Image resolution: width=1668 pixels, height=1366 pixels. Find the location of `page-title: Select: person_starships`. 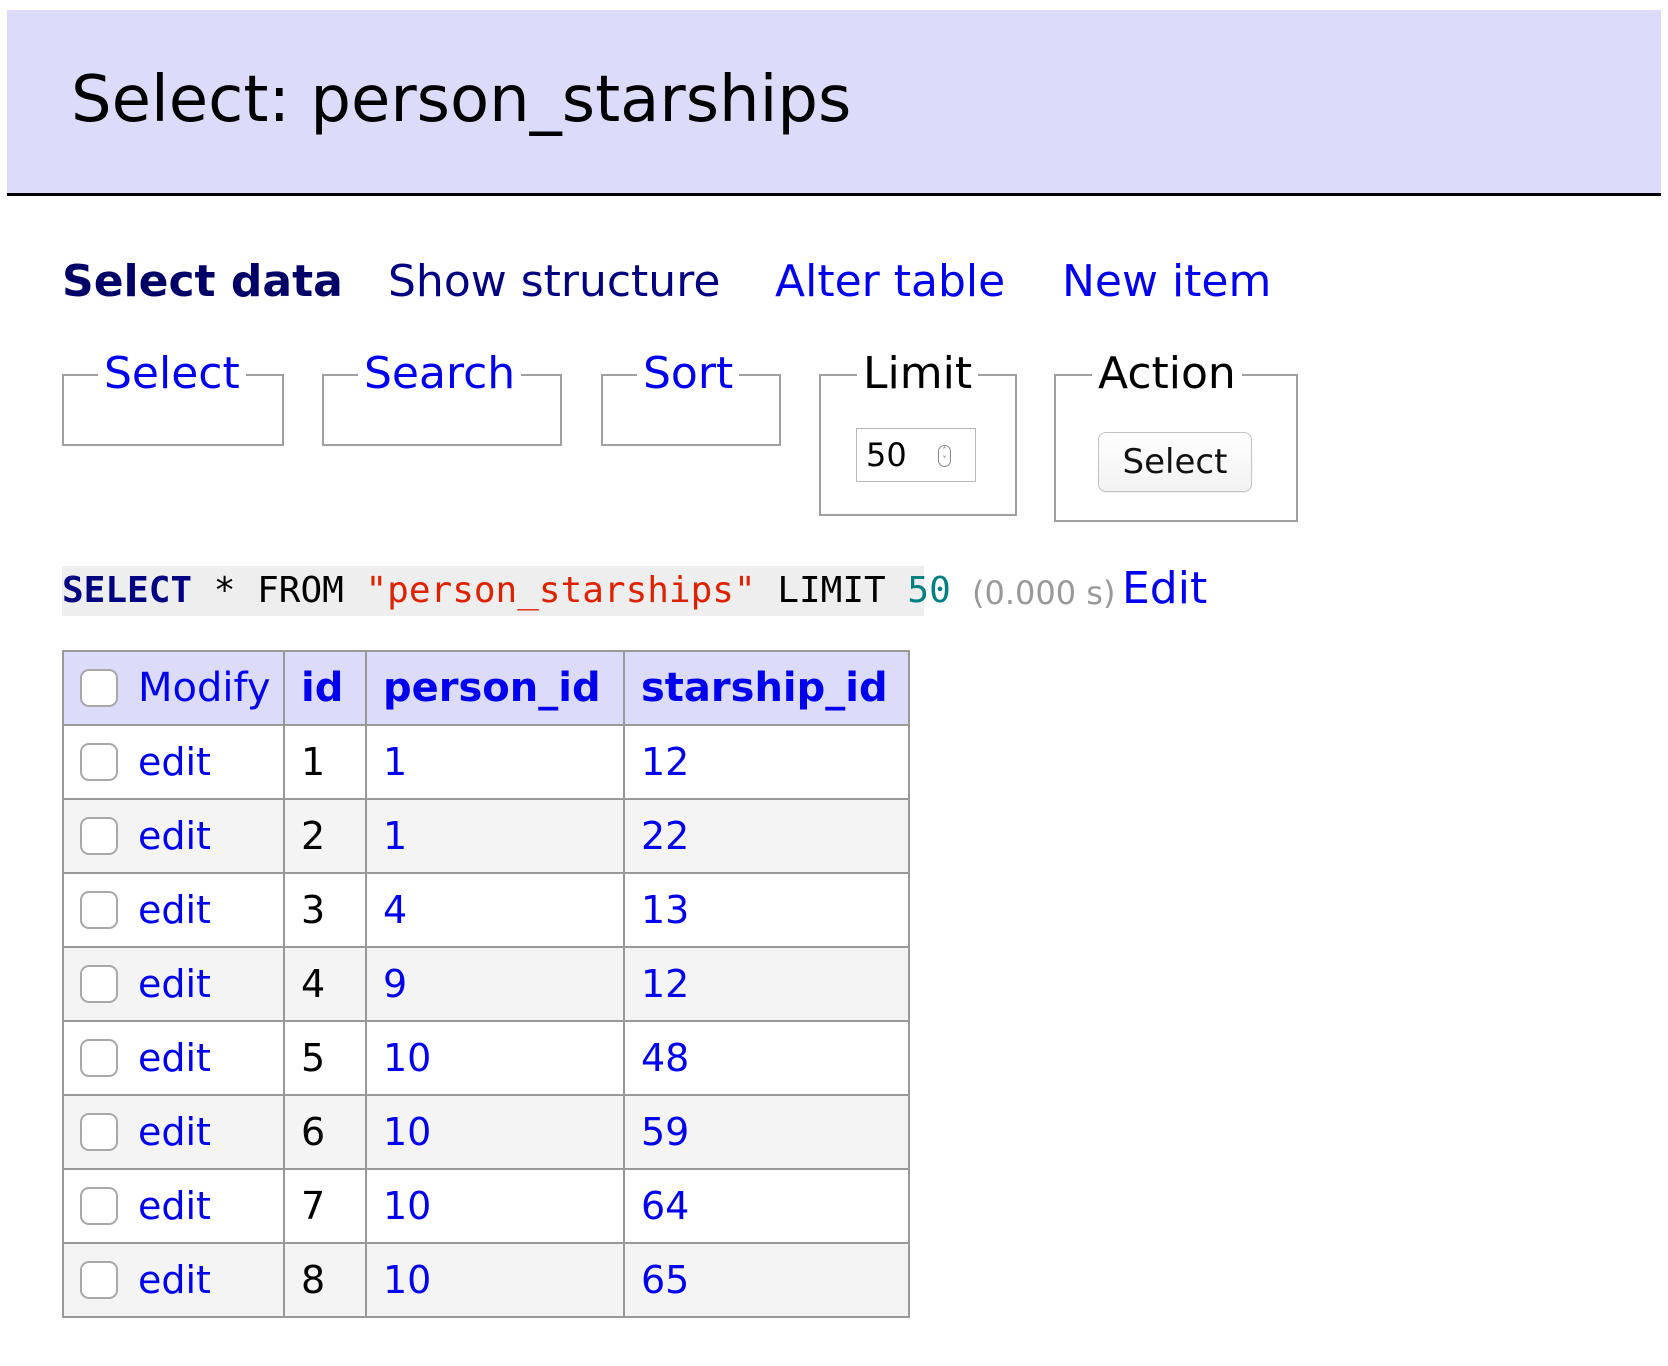

page-title: Select: person_starships is located at coordinates (461, 100).